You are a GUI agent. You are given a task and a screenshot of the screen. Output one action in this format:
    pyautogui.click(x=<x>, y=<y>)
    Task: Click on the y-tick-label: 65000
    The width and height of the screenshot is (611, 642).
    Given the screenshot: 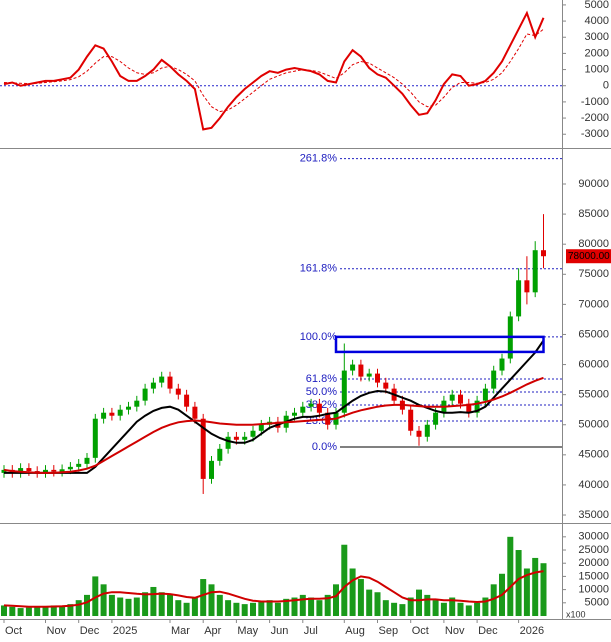 What is the action you would take?
    pyautogui.click(x=593, y=334)
    